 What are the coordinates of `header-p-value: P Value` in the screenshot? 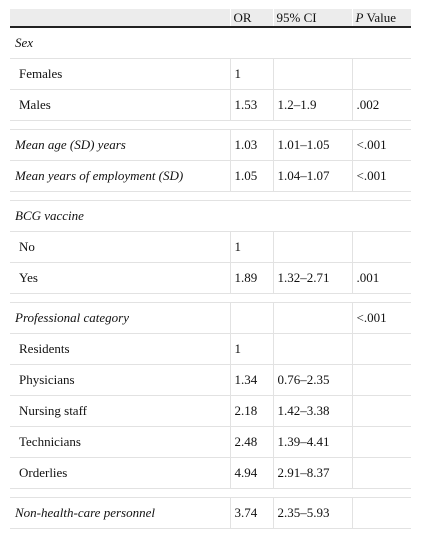 It's located at (381, 18).